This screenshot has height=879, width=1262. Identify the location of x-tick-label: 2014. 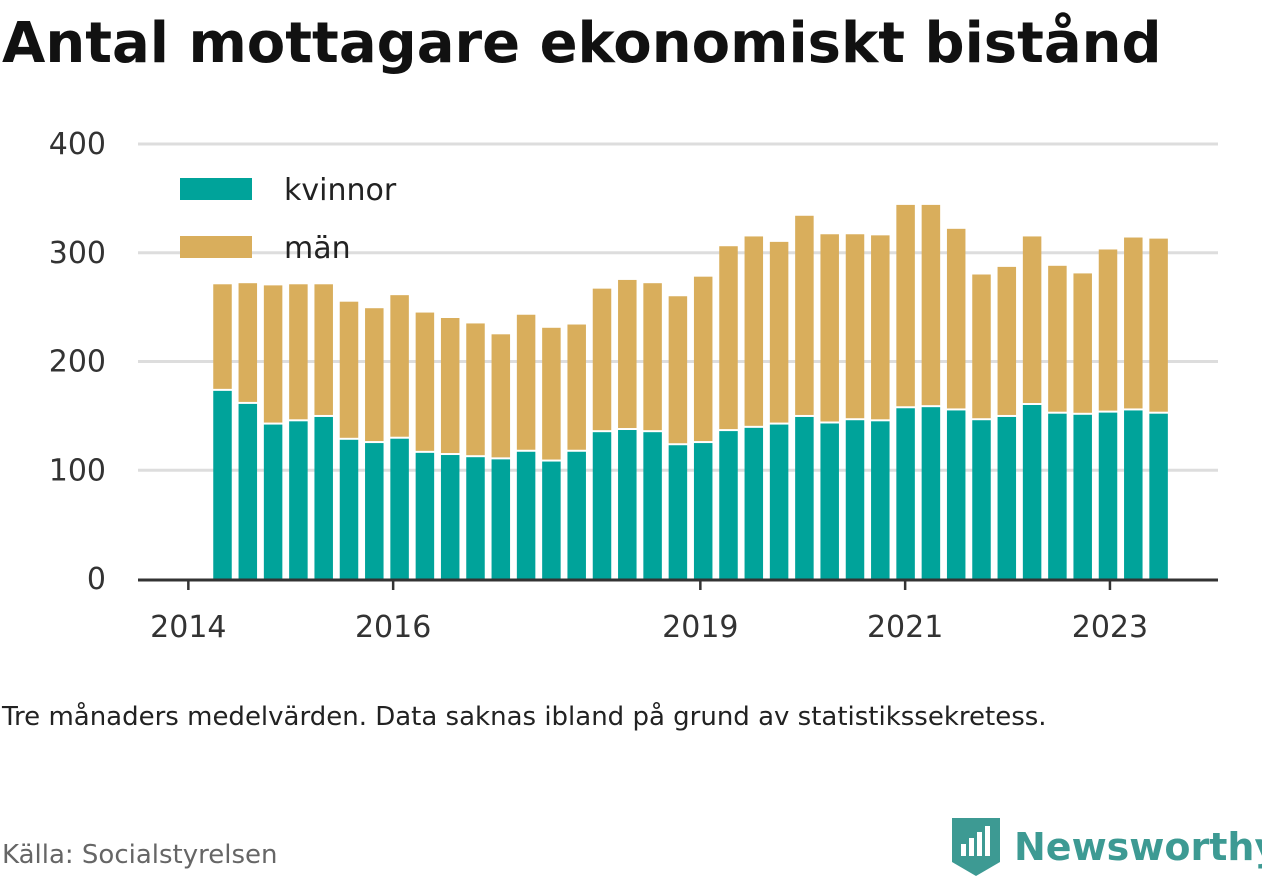
(188, 627).